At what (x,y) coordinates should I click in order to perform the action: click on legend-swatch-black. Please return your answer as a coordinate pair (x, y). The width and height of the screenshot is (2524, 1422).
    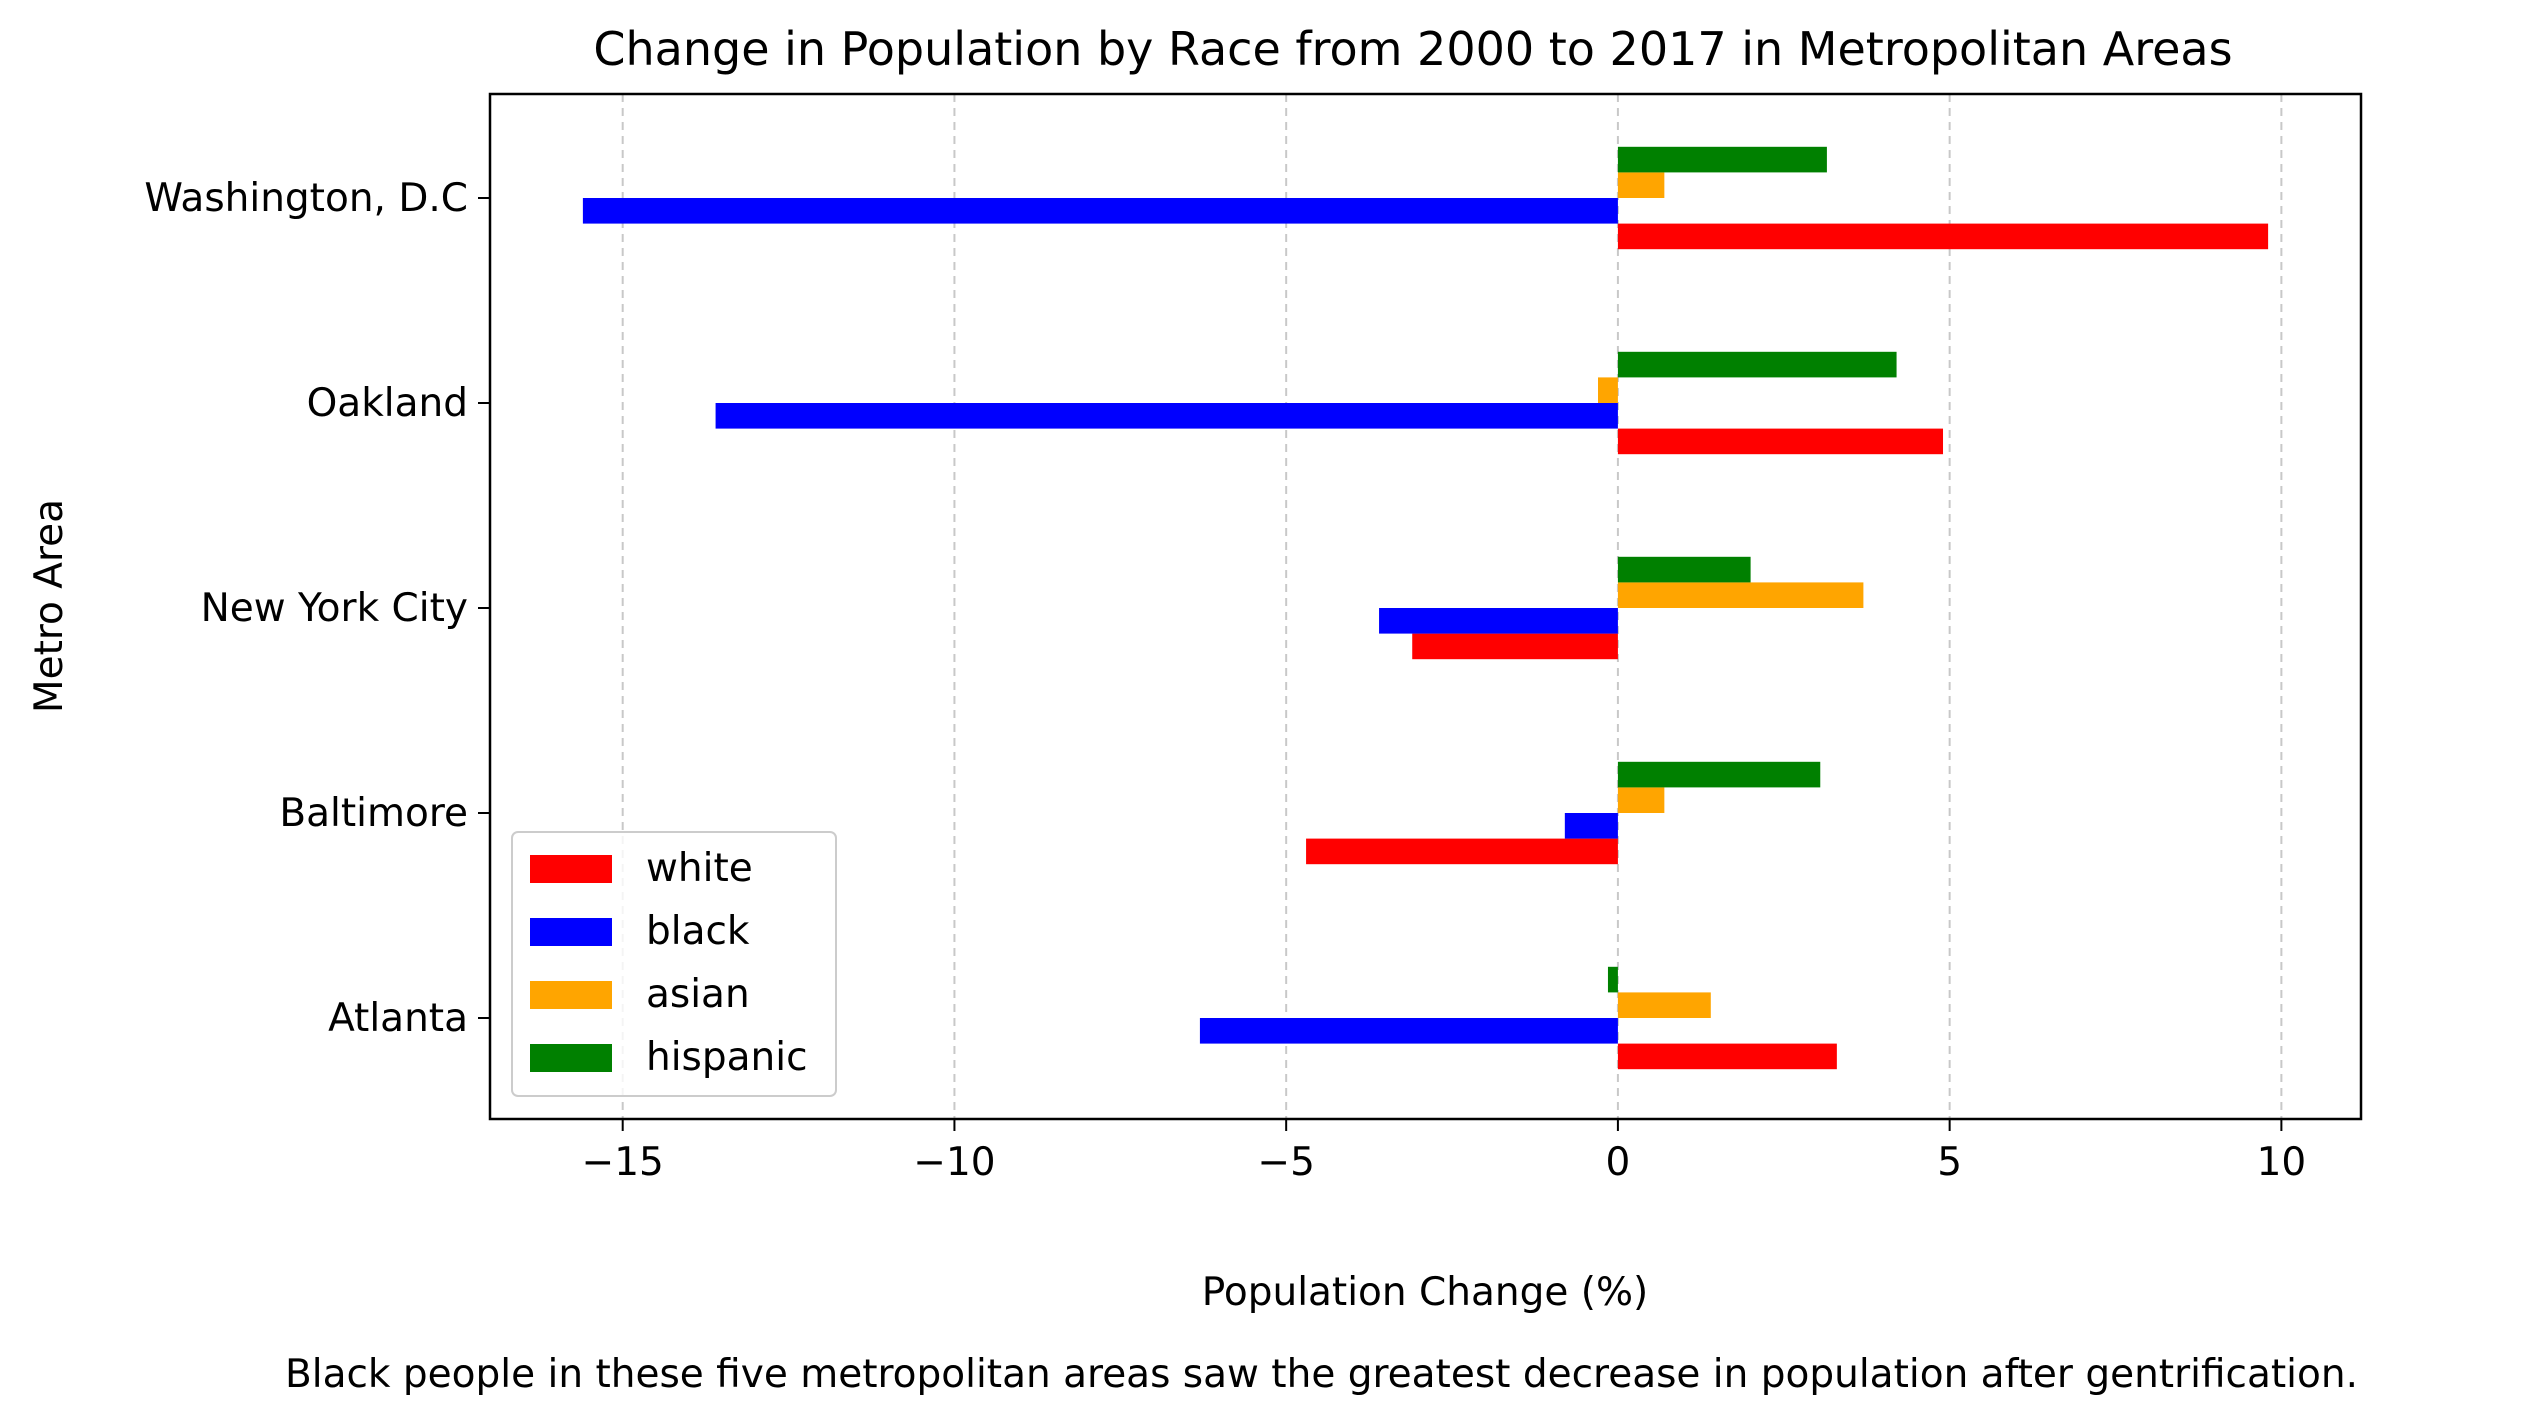
    Looking at the image, I should click on (571, 932).